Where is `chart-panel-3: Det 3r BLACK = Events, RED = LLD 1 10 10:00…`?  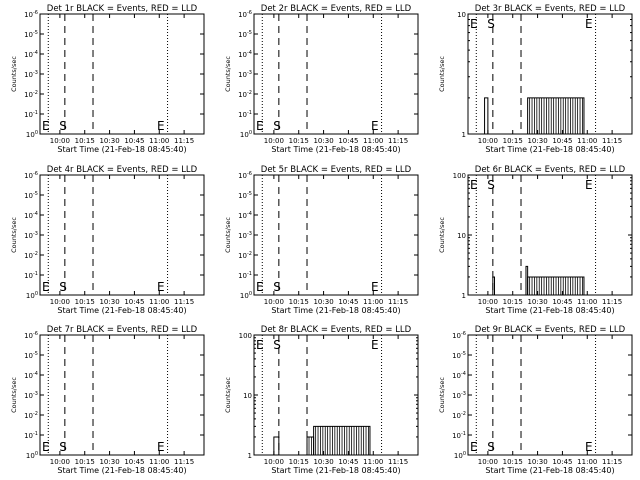 chart-panel-3: Det 3r BLACK = Events, RED = LLD 1 10 10:00… is located at coordinates (535, 79).